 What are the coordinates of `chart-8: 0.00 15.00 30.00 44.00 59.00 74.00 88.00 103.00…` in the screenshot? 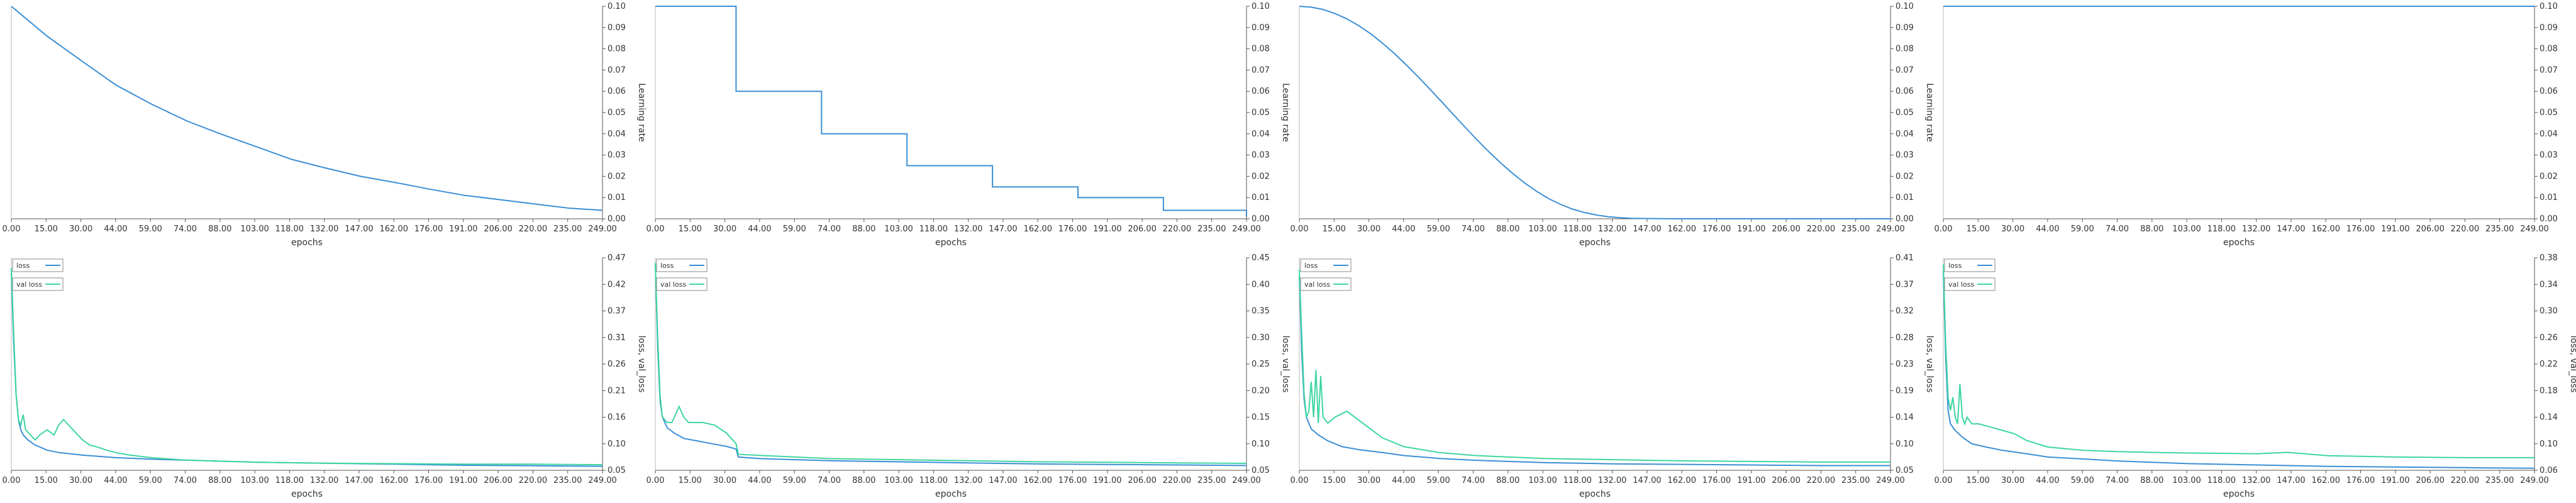 It's located at (2255, 376).